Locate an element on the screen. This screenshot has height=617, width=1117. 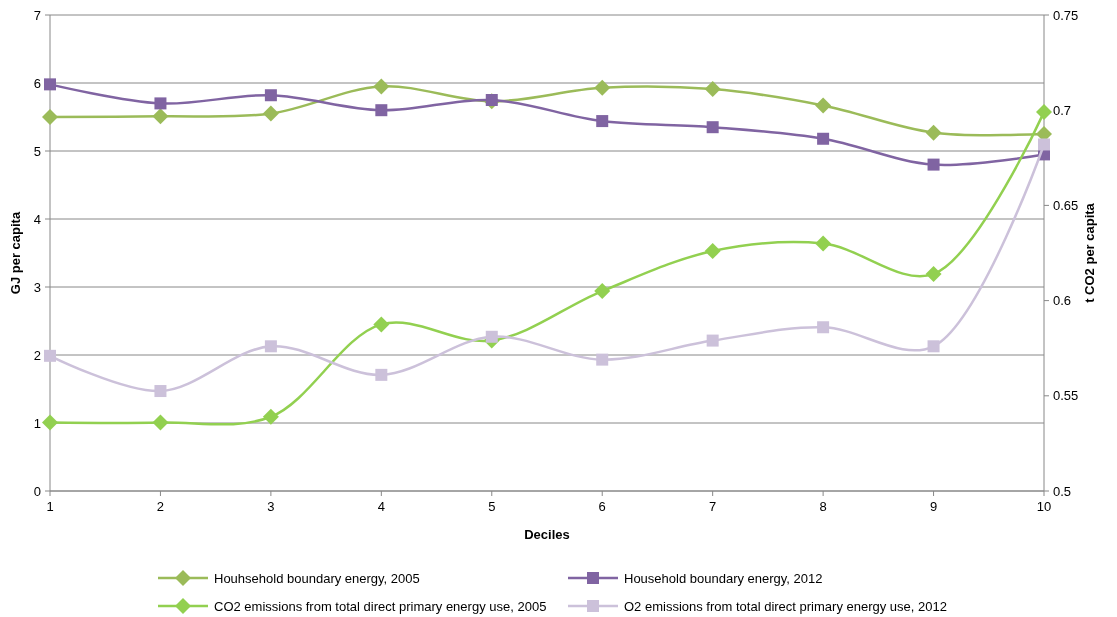
y2-tick-label: 0.75 is located at coordinates (1066, 15).